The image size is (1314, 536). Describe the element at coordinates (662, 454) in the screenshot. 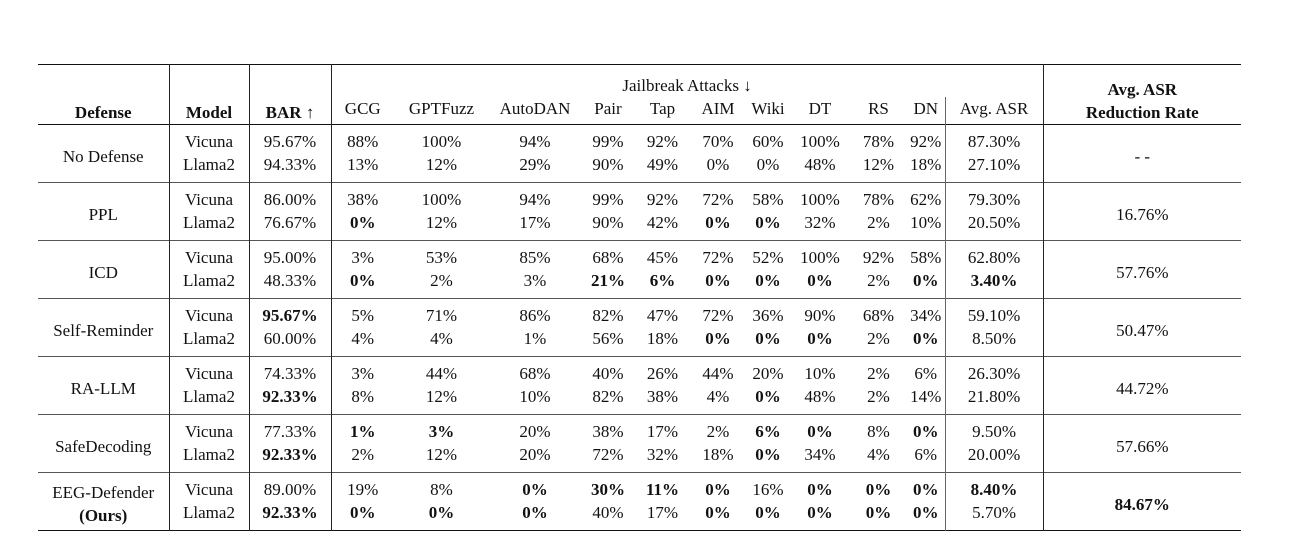

I see `asr-tap: 32%` at that location.